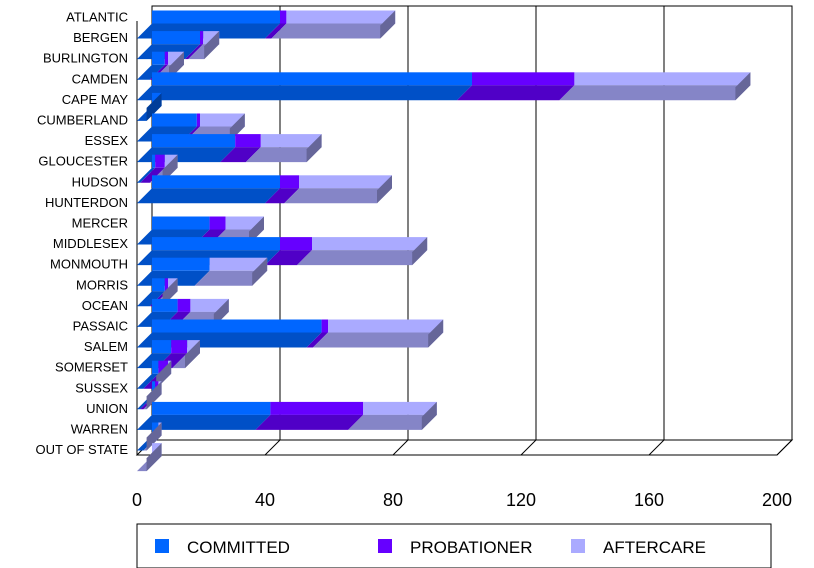  What do you see at coordinates (137, 500) in the screenshot?
I see `x-tick-label-0: 0` at bounding box center [137, 500].